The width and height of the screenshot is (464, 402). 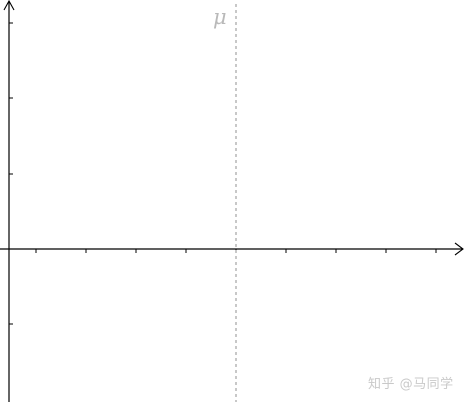 What do you see at coordinates (411, 384) in the screenshot?
I see `watermark-text: 知乎 @马同学` at bounding box center [411, 384].